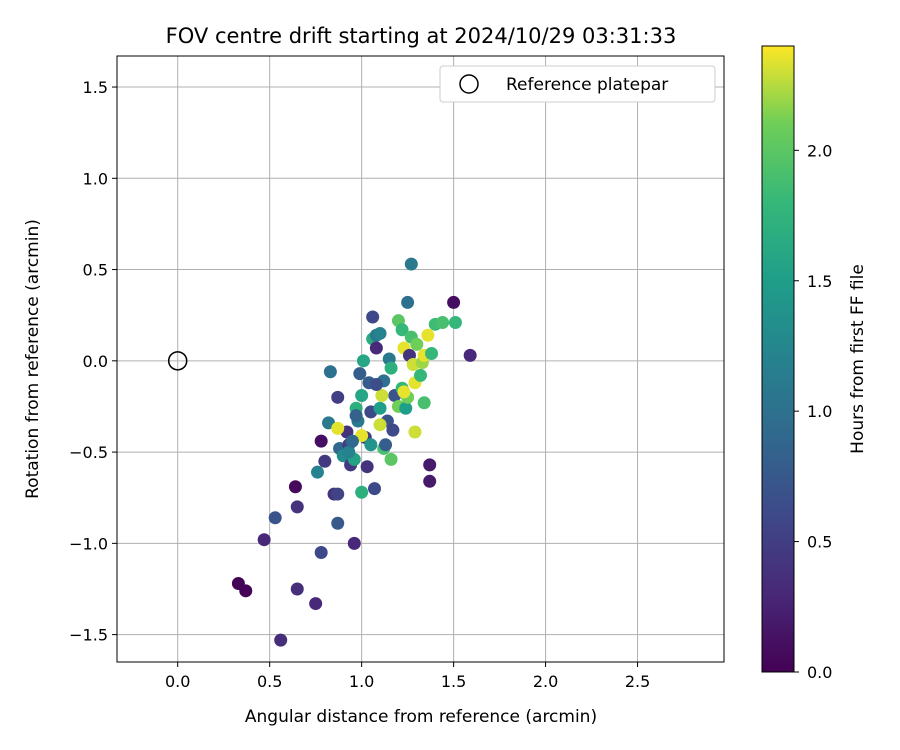  Describe the element at coordinates (88, 452) in the screenshot. I see `y-tick-label: −0.5` at that location.